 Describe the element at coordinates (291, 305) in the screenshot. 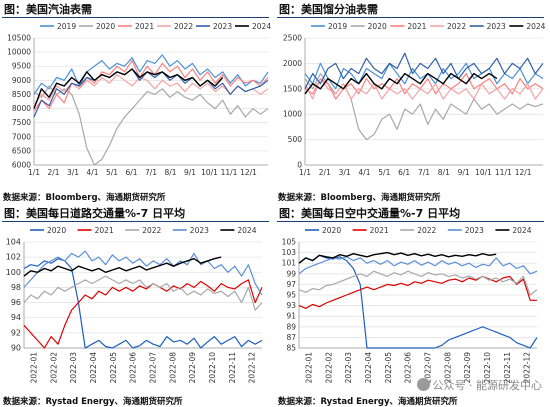

I see `y-tick-label: 93` at that location.